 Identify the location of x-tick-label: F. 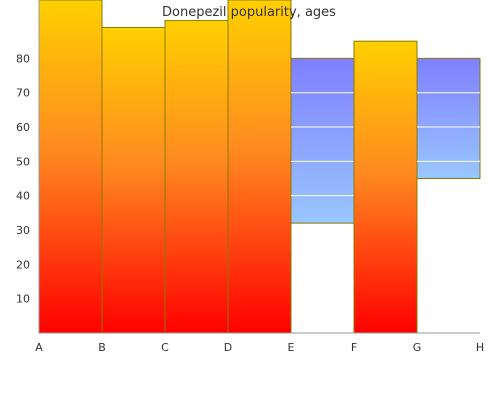
(354, 347).